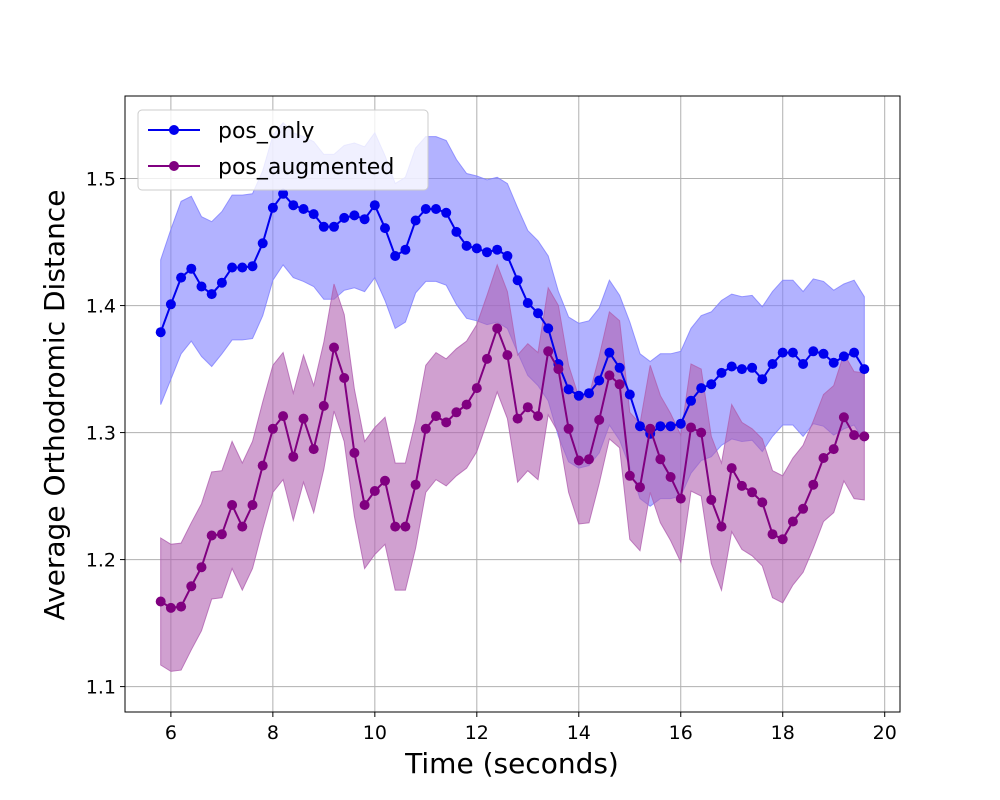  Describe the element at coordinates (54, 405) in the screenshot. I see `y-axis-title: Average Orthodromic Distance` at that location.